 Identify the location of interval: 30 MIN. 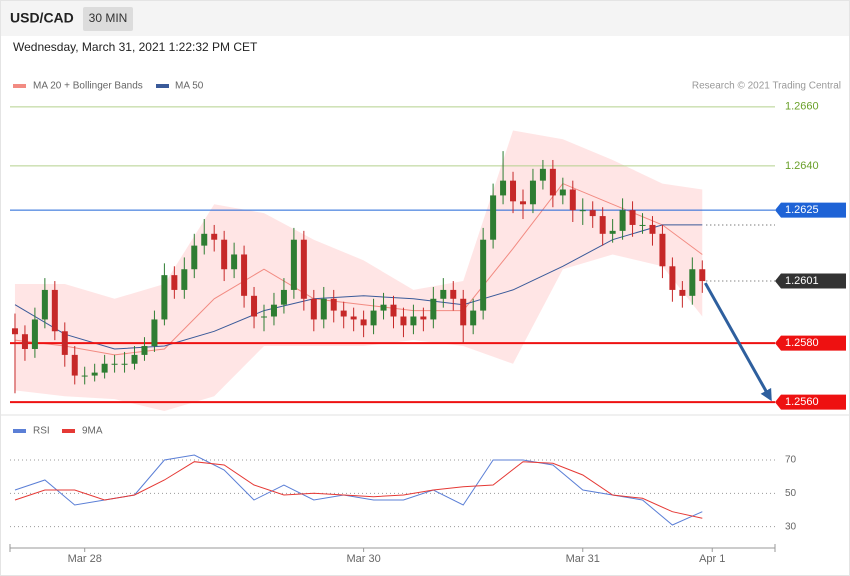
(108, 18).